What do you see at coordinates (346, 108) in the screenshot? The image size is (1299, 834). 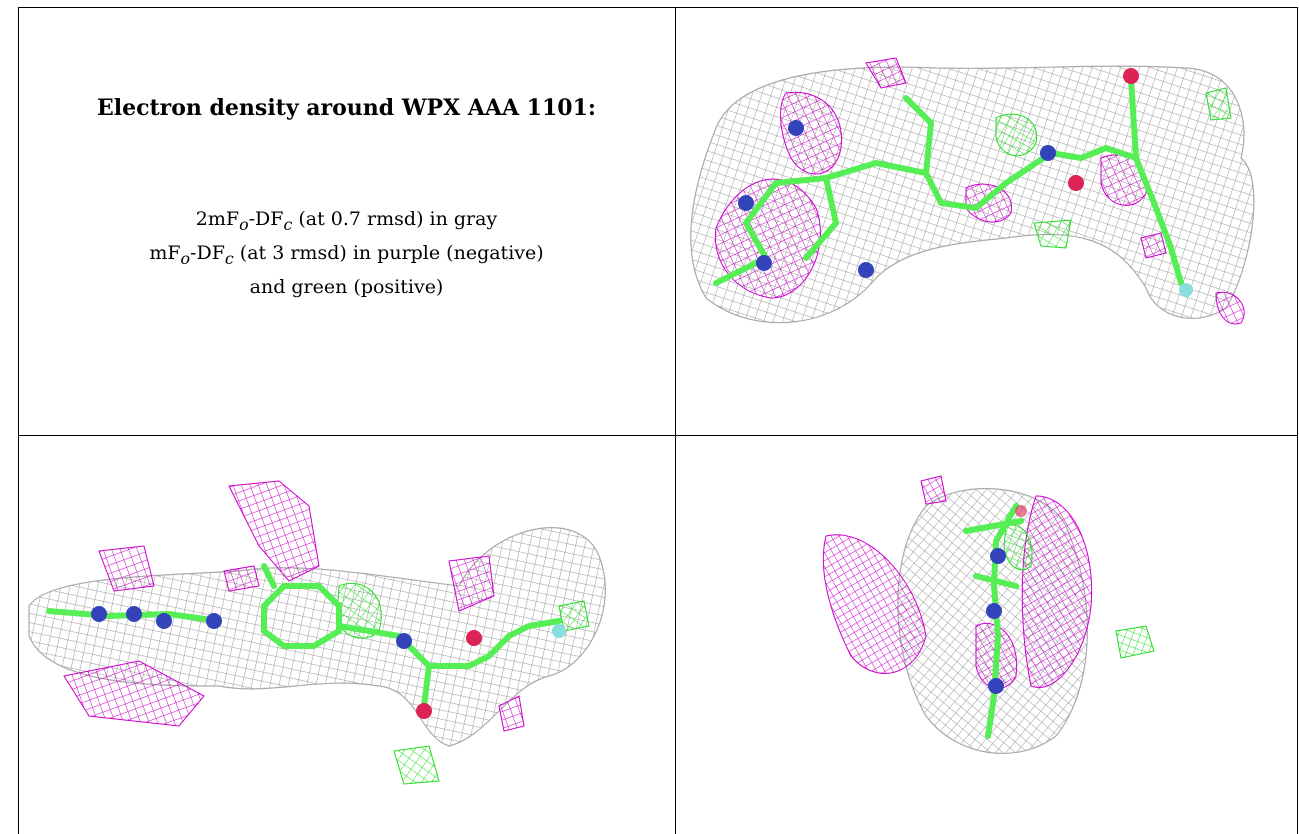 I see `figure-title: Electron density around WPX AAA 1101:` at bounding box center [346, 108].